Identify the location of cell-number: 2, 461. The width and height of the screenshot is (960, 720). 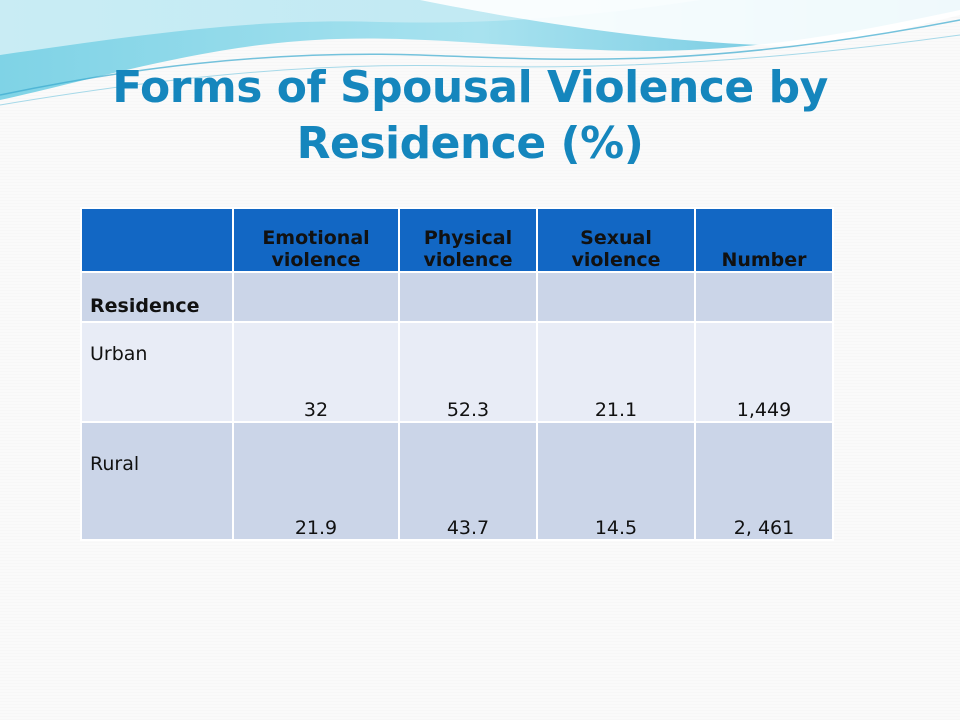
(764, 481).